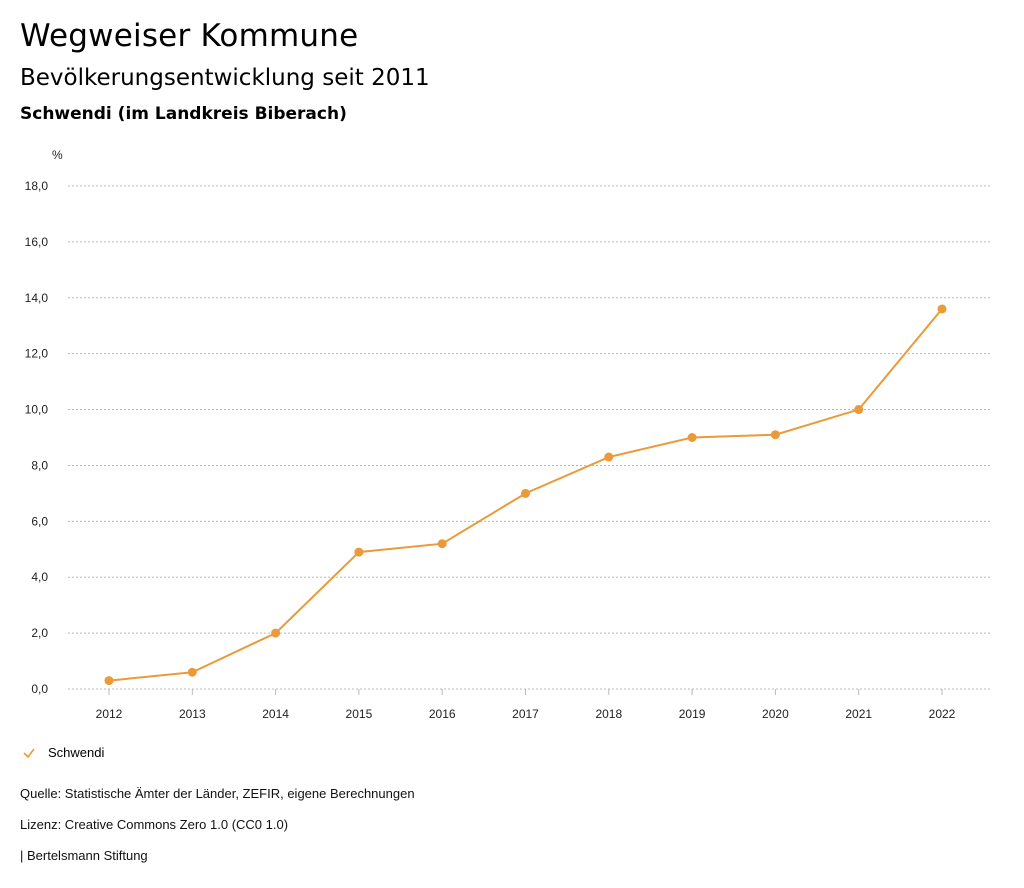 The width and height of the screenshot is (1024, 888). I want to click on y-tick-label: 16,0, so click(37, 242).